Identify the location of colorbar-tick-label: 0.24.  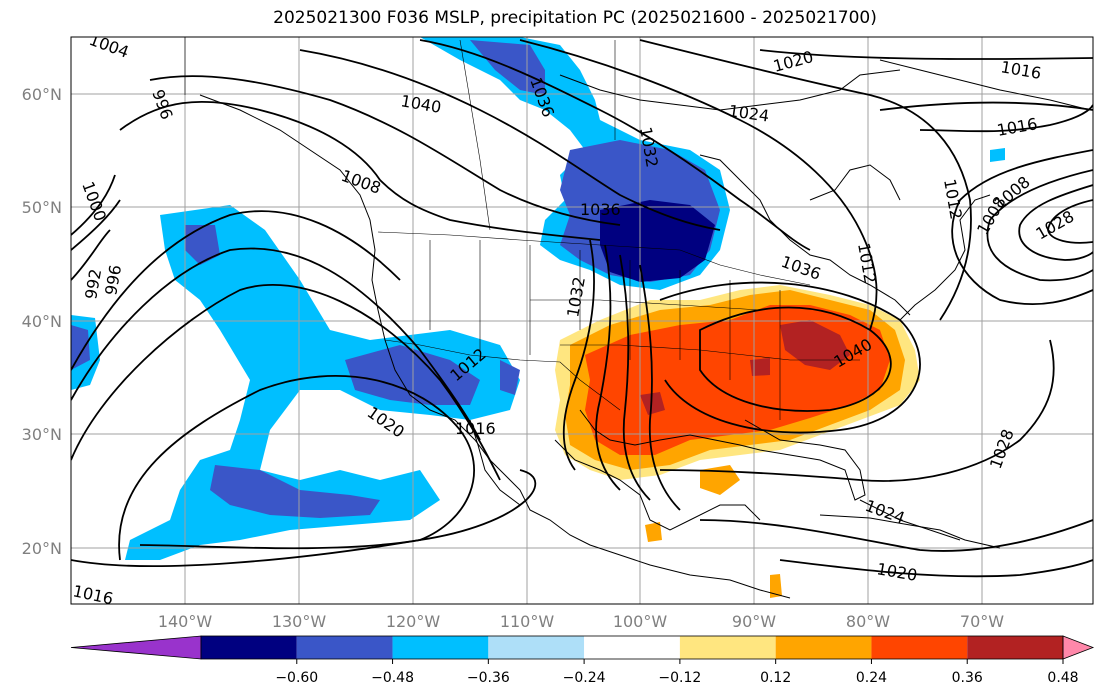
(871, 678).